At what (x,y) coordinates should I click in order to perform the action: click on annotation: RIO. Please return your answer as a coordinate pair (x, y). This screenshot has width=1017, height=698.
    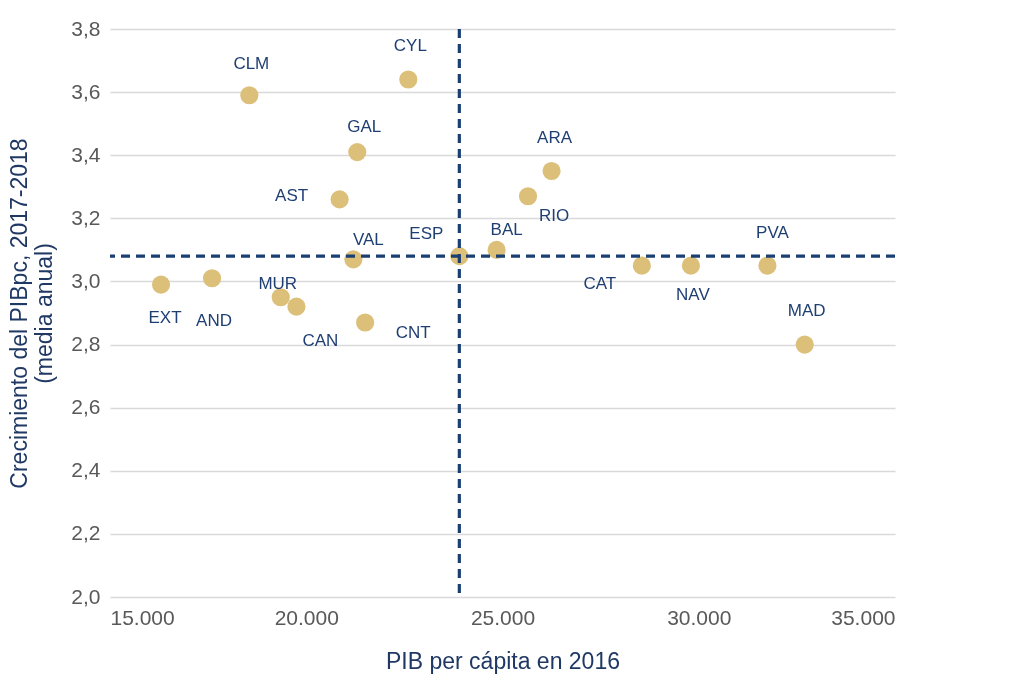
    Looking at the image, I should click on (554, 216).